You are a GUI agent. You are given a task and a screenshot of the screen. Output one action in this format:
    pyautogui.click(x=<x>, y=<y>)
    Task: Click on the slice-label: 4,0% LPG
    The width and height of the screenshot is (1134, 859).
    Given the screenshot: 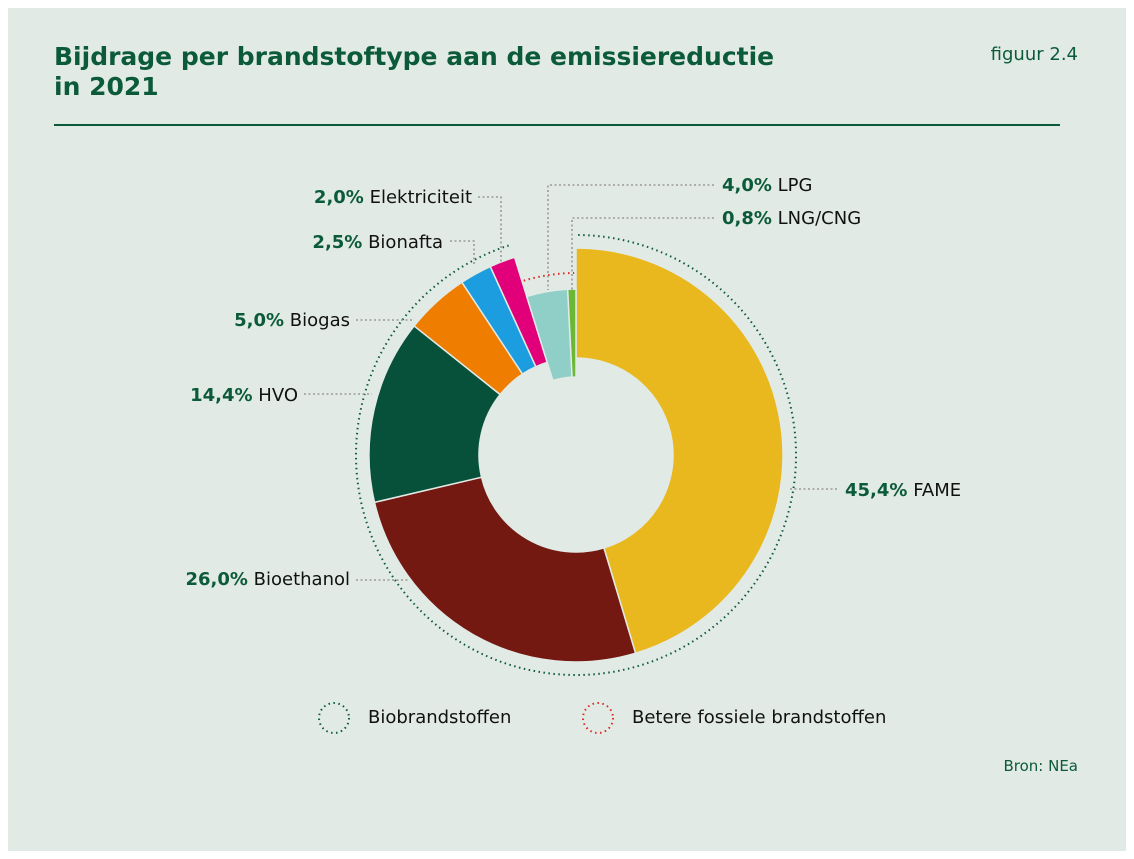 What is the action you would take?
    pyautogui.click(x=767, y=185)
    